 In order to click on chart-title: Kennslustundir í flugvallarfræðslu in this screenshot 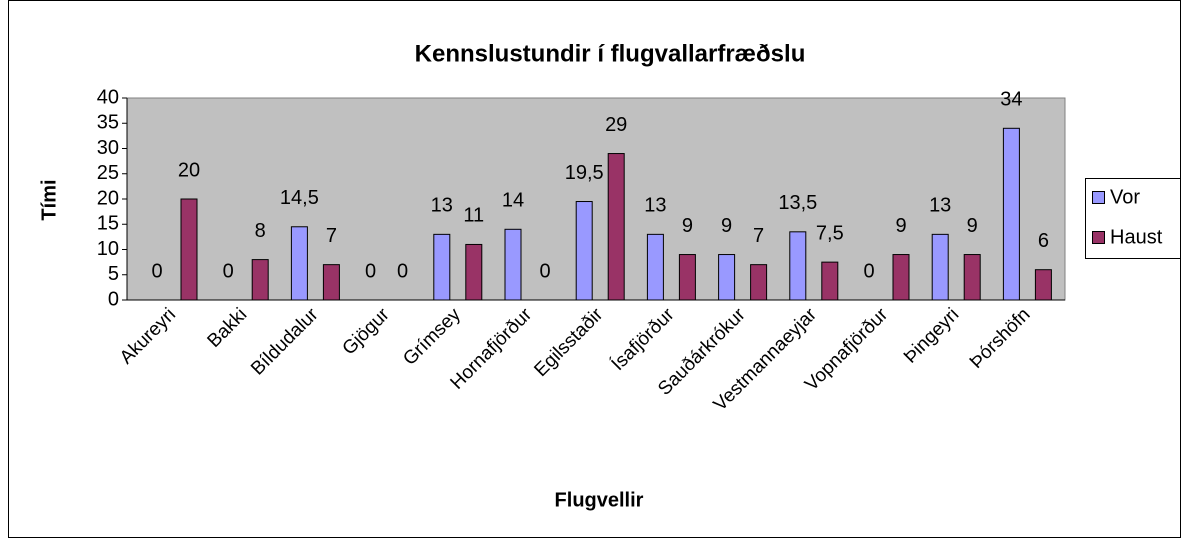, I will do `click(610, 53)`.